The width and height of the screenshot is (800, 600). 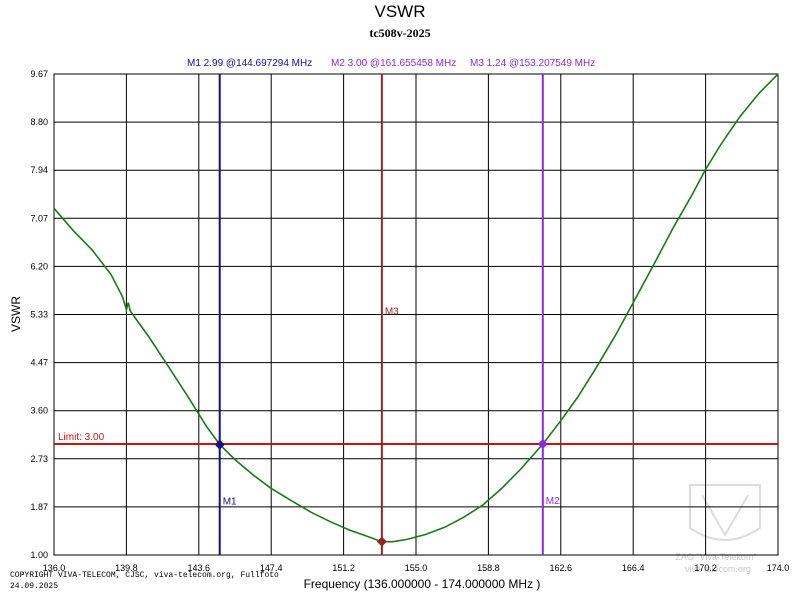 What do you see at coordinates (39, 363) in the screenshot?
I see `y-tick-label: 4.47` at bounding box center [39, 363].